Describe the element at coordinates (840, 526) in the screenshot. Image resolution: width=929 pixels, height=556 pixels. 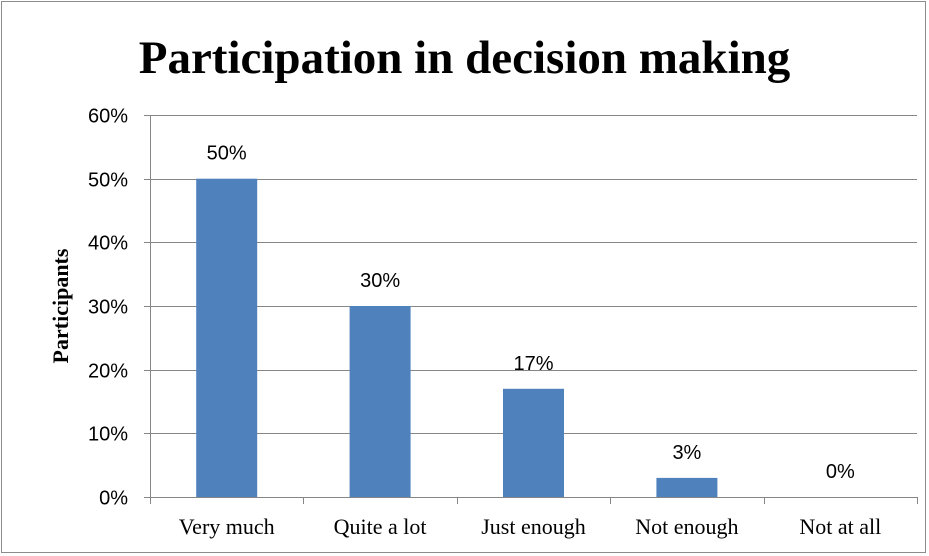
I see `x-category-label: Not at all` at that location.